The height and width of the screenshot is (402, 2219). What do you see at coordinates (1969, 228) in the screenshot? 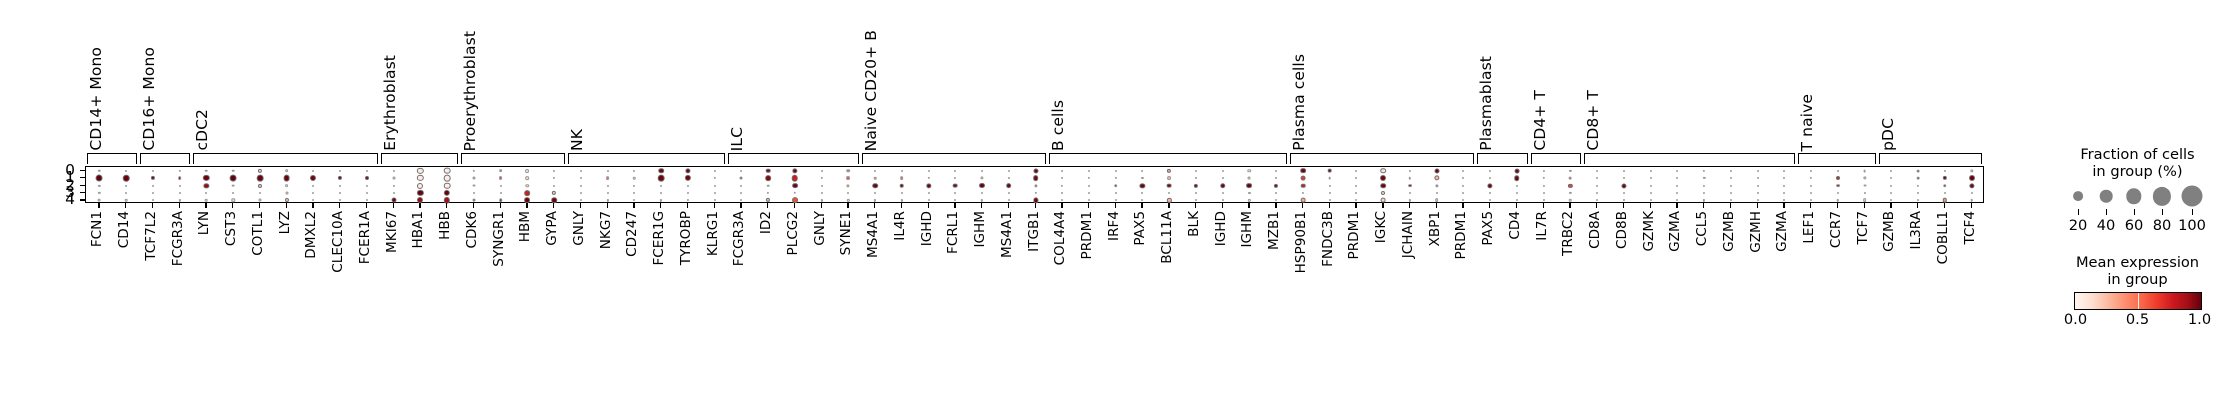
I see `gene-label-TCF4-70: TCF4` at bounding box center [1969, 228].